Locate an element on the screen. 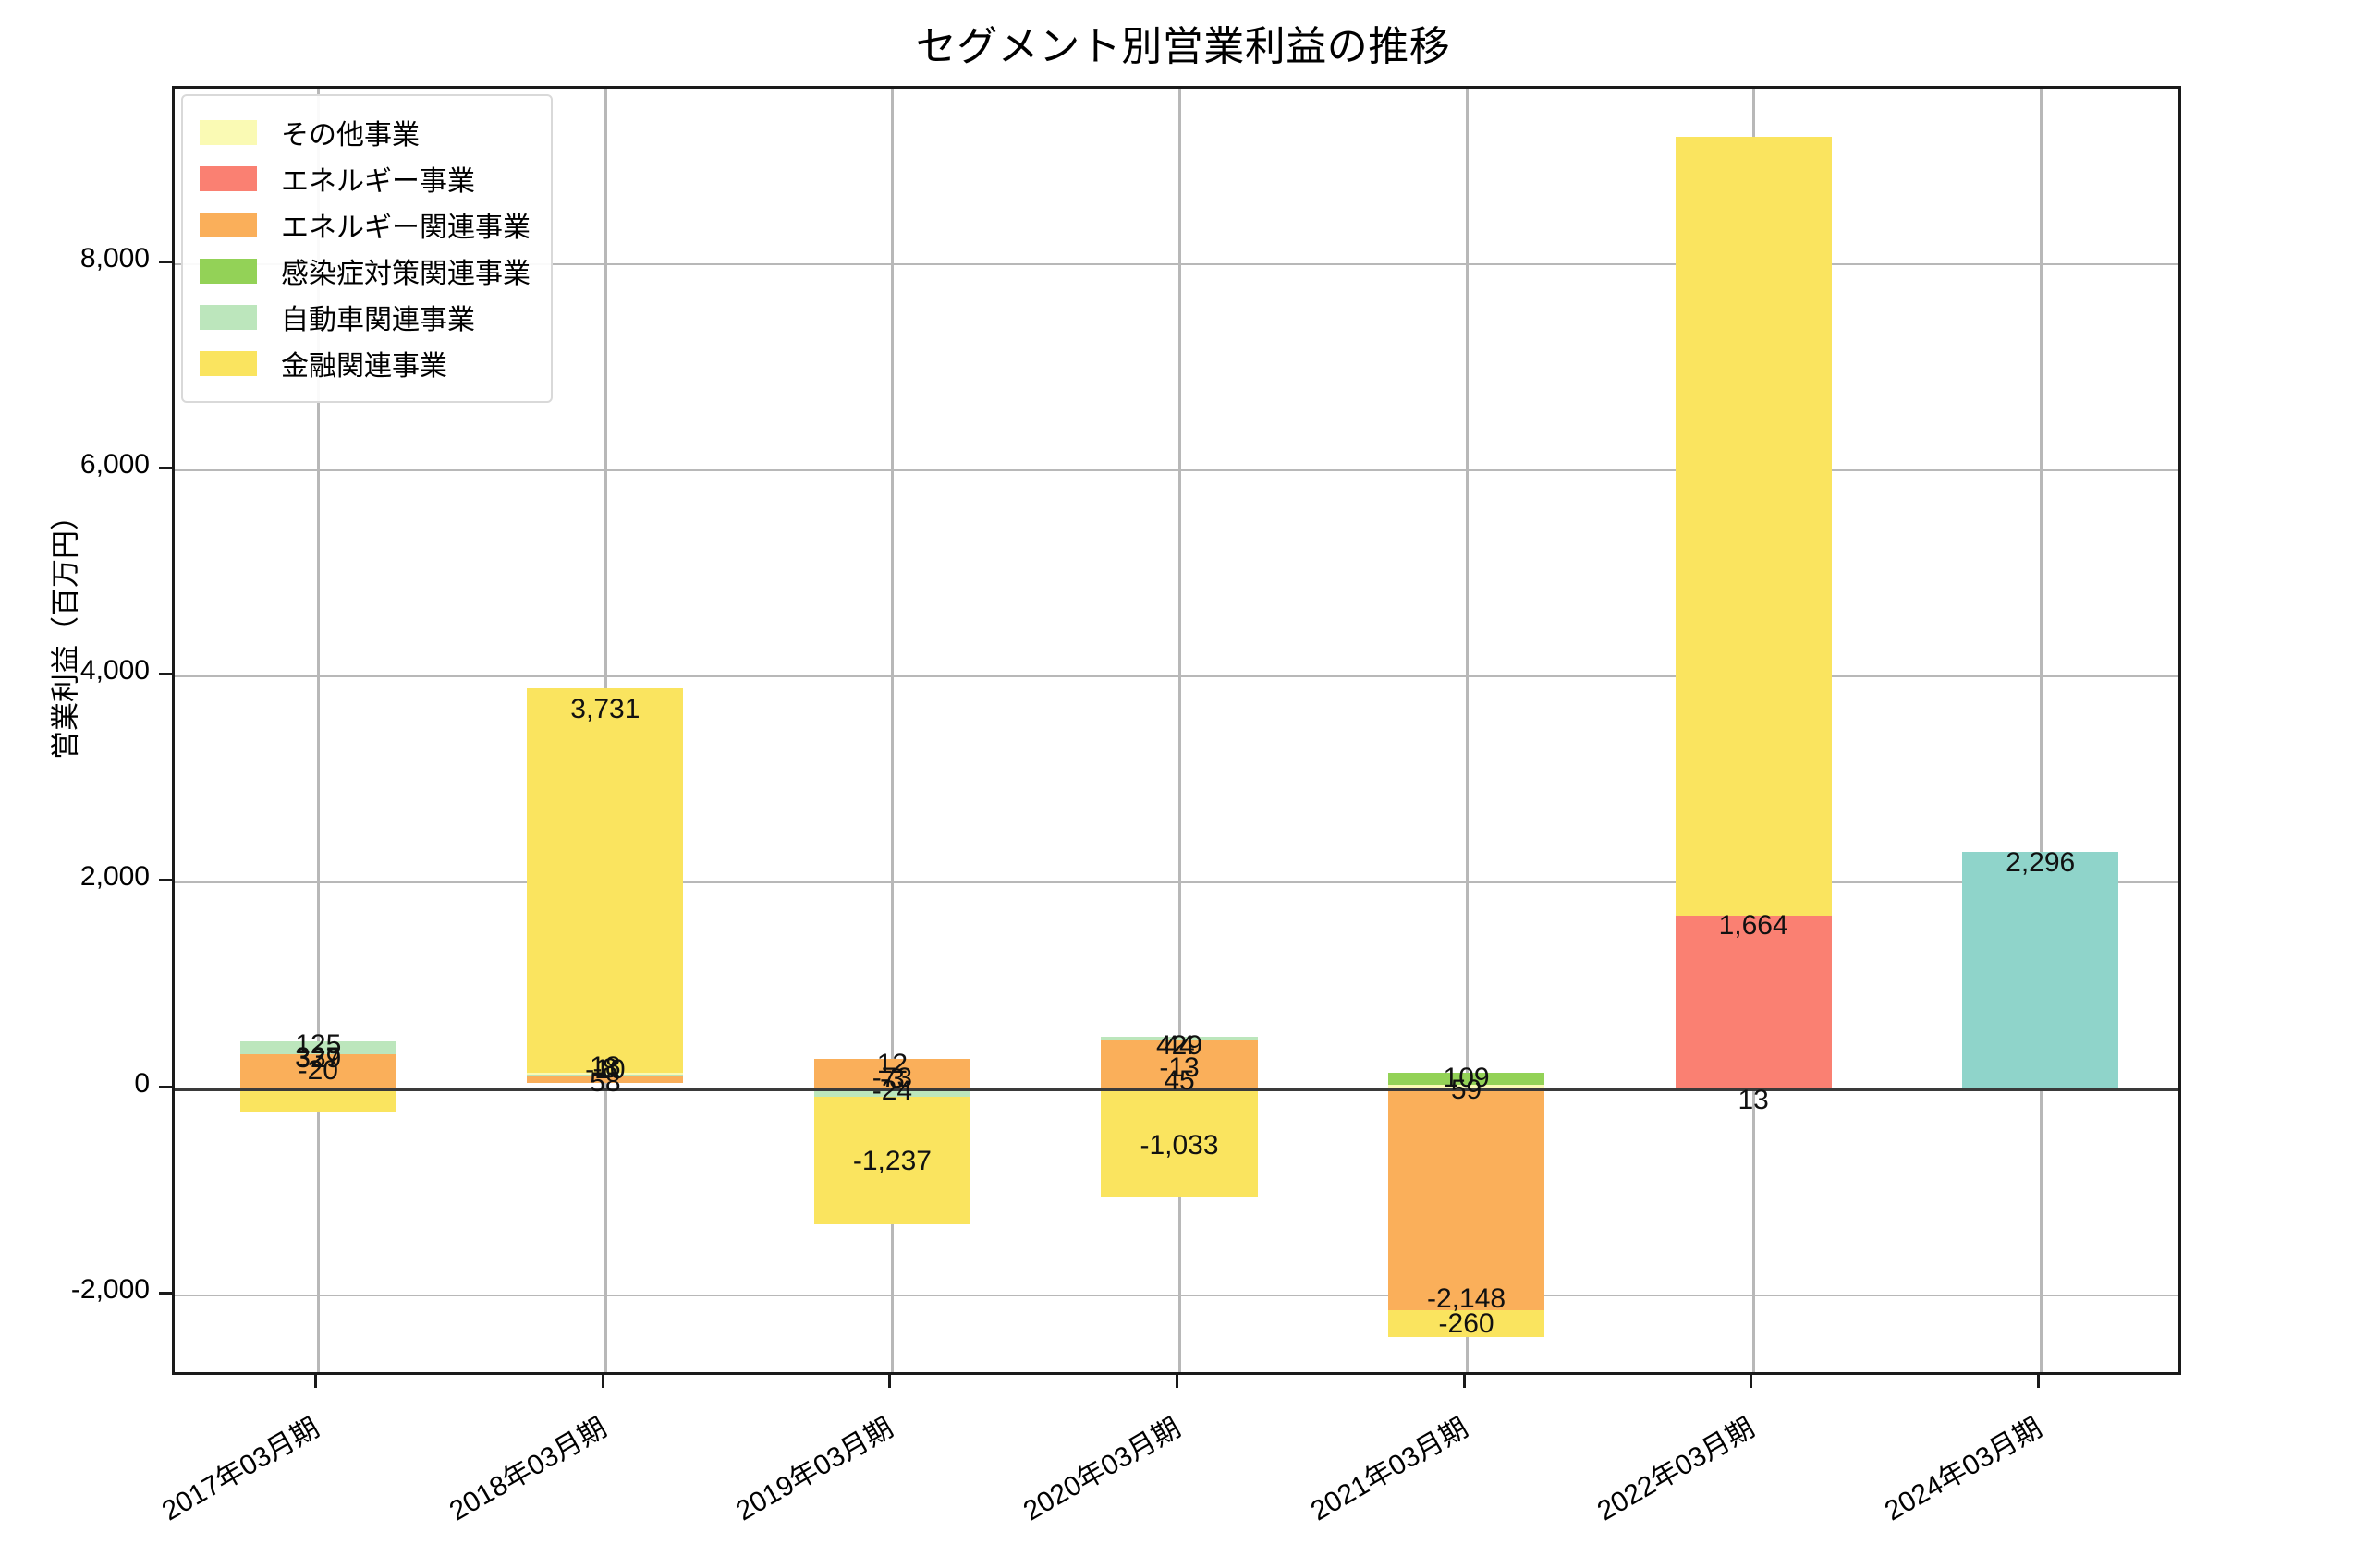 Image resolution: width=2366 pixels, height=1568 pixels. bar-value-label: -13 is located at coordinates (1179, 1067).